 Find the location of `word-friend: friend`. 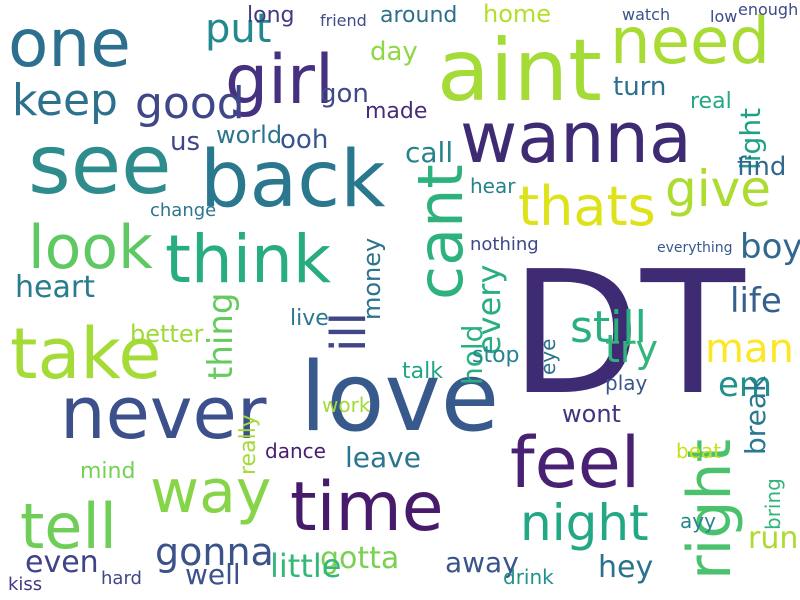

word-friend: friend is located at coordinates (343, 20).